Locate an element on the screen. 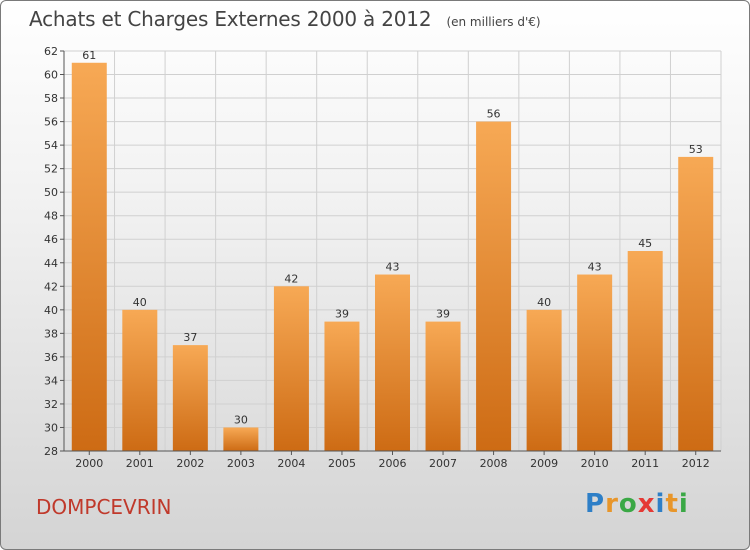 This screenshot has width=750, height=550. bar-2001 is located at coordinates (140, 380).